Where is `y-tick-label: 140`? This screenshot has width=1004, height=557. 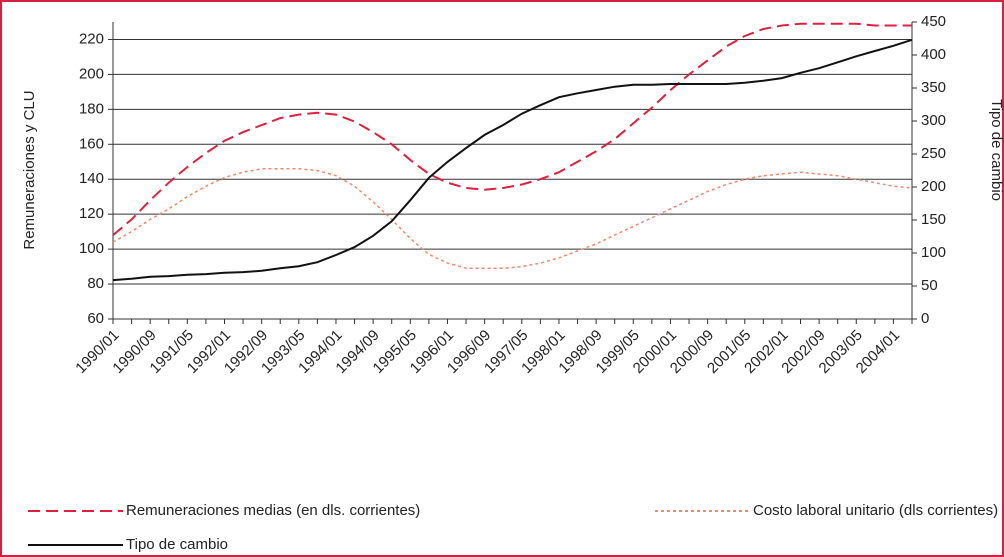 y-tick-label: 140 is located at coordinates (91, 178).